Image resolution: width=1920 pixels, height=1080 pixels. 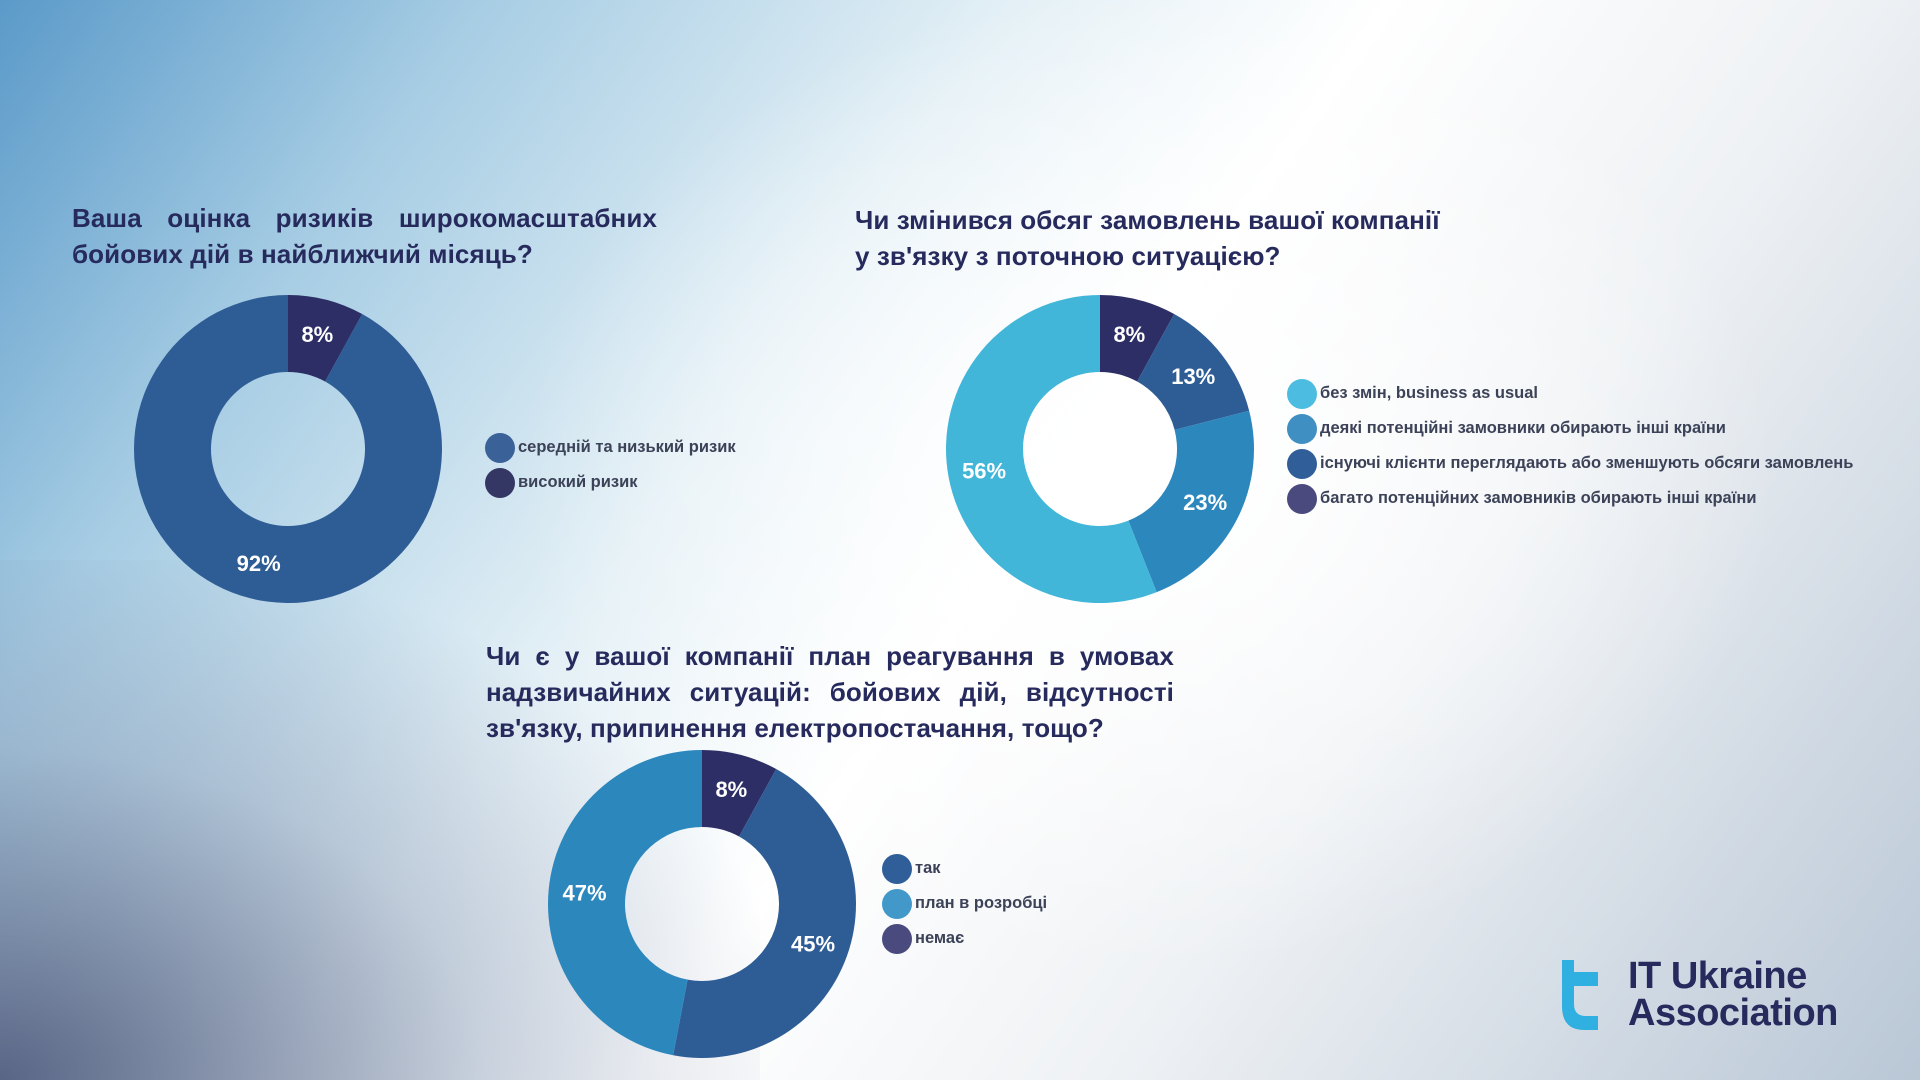 I want to click on donut-chart: 8% 13% 23% 56%, so click(x=1100, y=449).